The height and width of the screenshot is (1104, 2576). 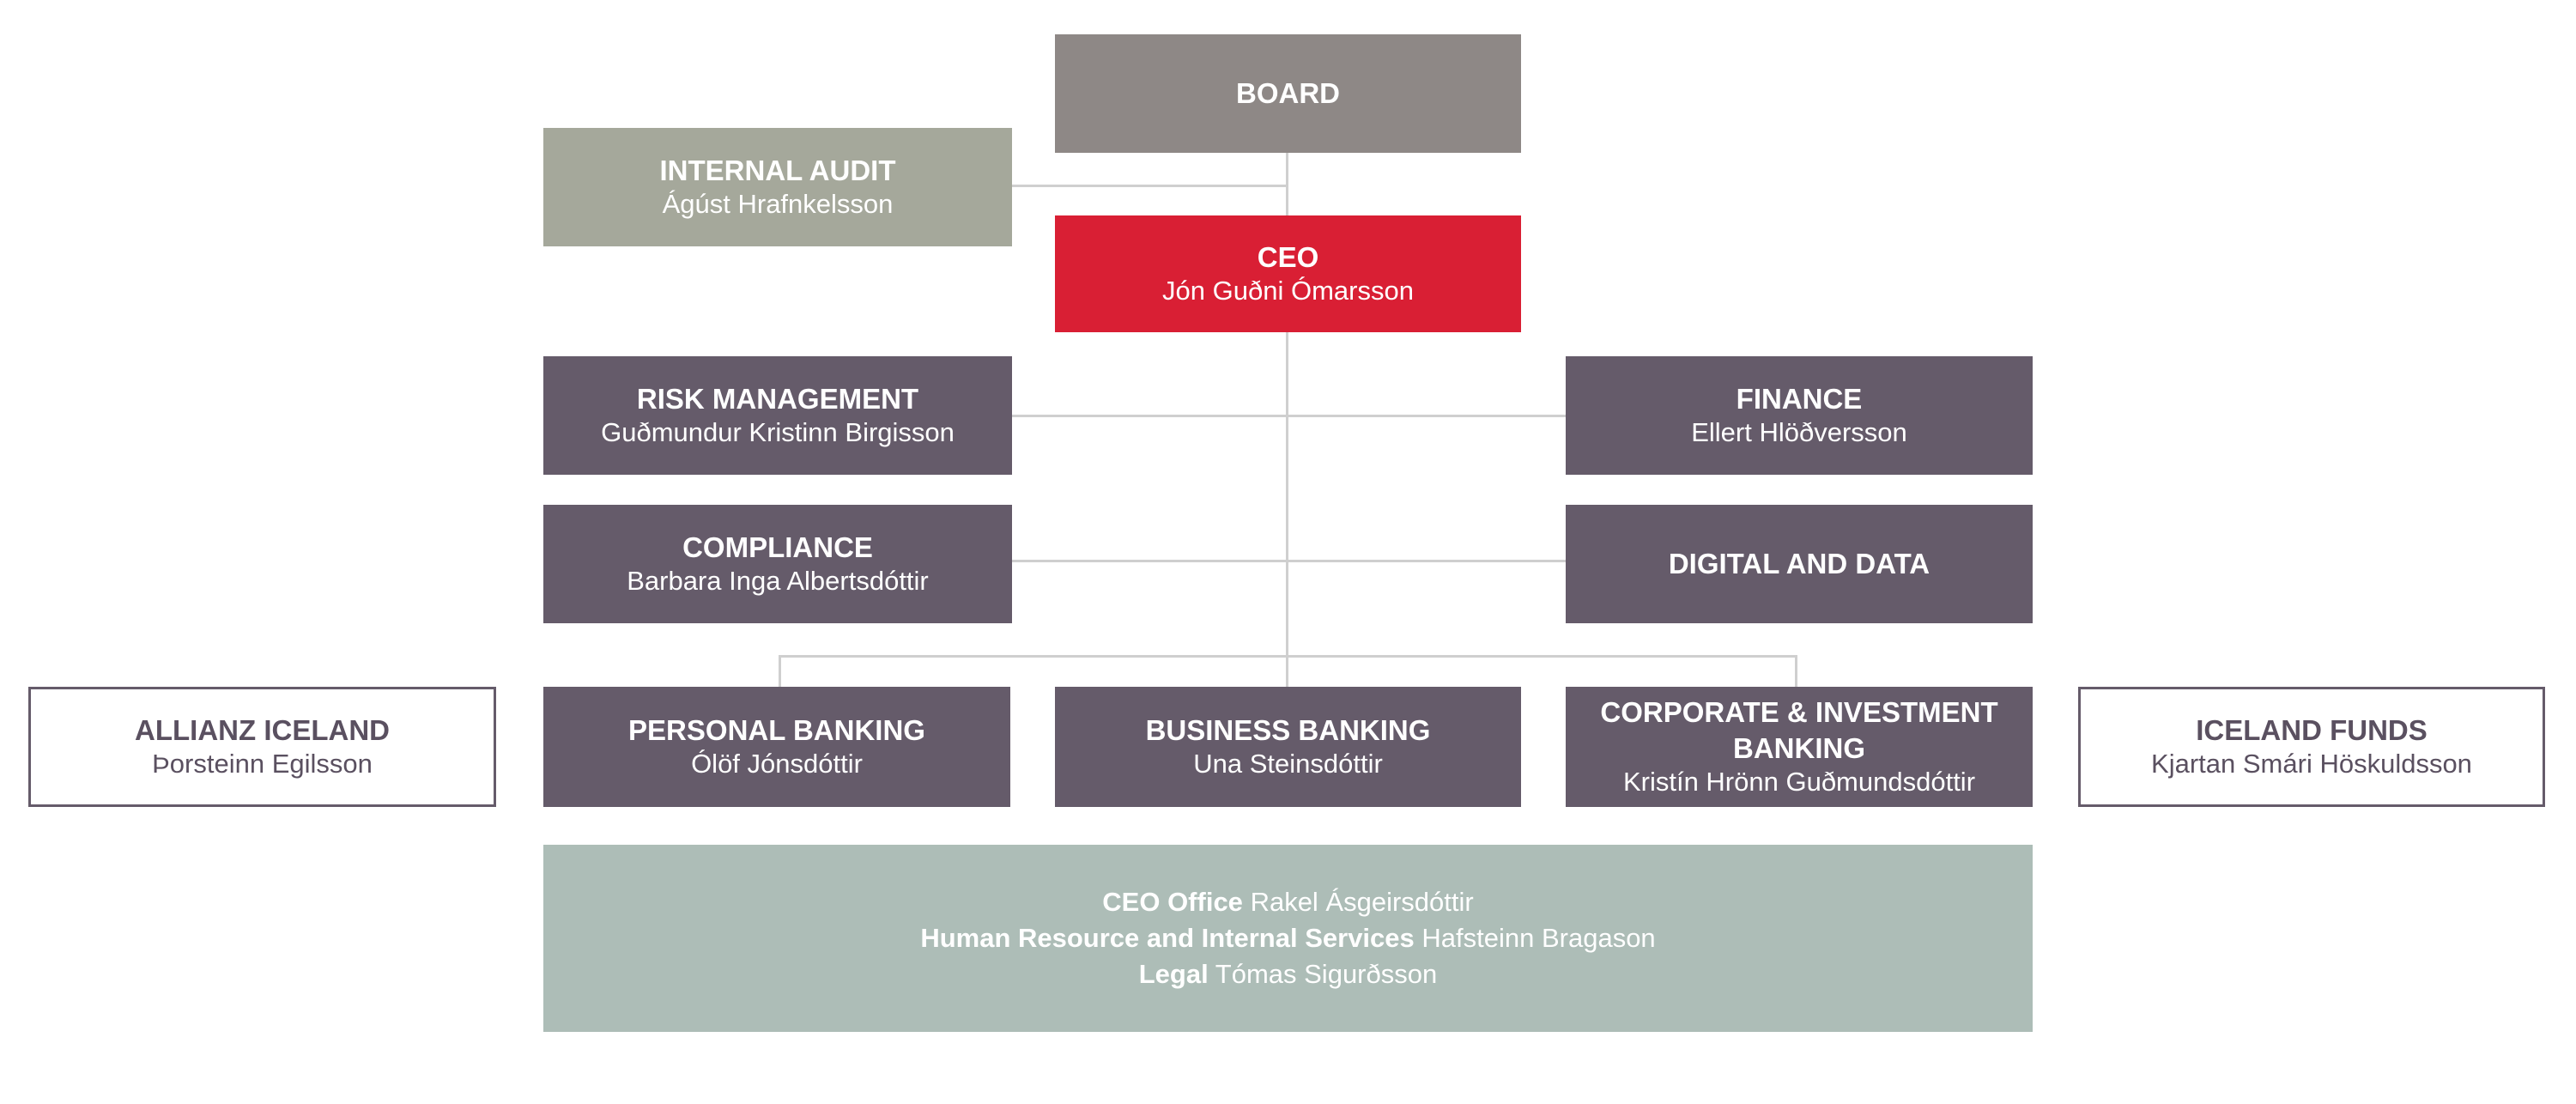 What do you see at coordinates (1799, 415) in the screenshot?
I see `finance-box: FINANCE Ellert Hlöðversson` at bounding box center [1799, 415].